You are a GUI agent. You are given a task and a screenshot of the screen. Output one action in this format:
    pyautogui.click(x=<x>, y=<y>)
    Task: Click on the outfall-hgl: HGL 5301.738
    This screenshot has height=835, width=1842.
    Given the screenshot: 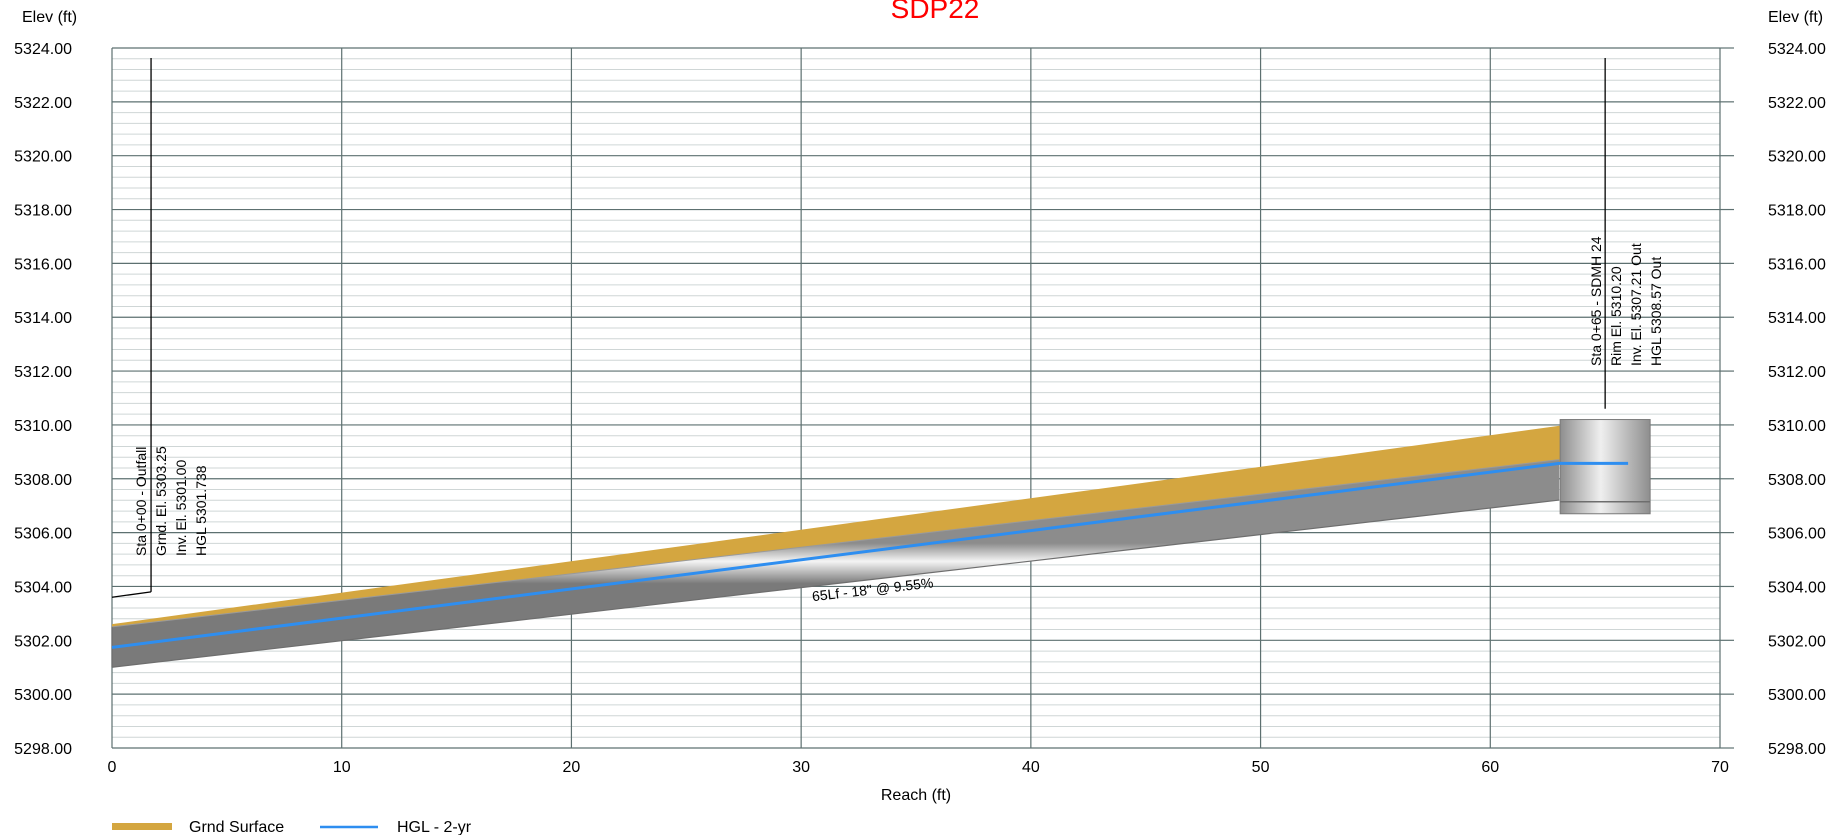 What is the action you would take?
    pyautogui.click(x=201, y=510)
    